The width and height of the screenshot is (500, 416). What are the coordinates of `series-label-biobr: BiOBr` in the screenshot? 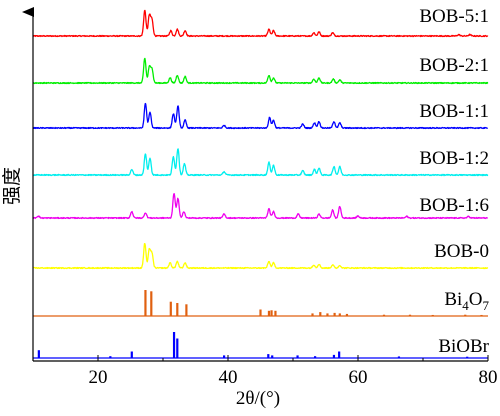 It's located at (463, 346).